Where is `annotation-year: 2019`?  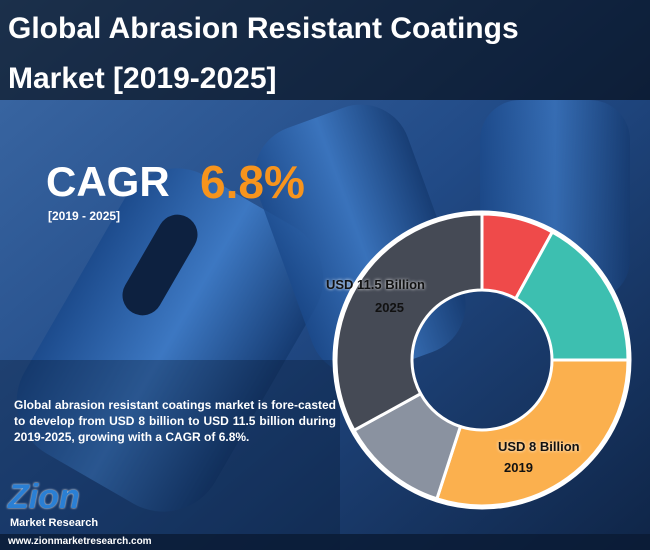 annotation-year: 2019 is located at coordinates (518, 467).